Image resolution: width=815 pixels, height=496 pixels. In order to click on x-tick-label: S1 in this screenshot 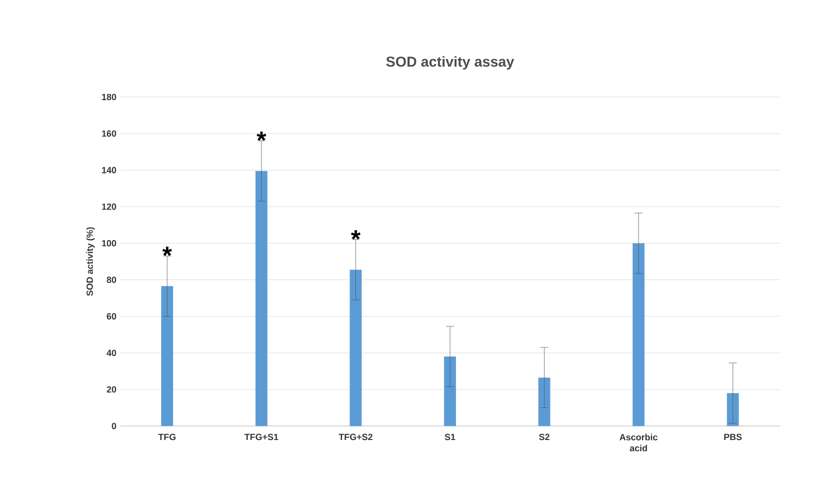, I will do `click(450, 437)`.